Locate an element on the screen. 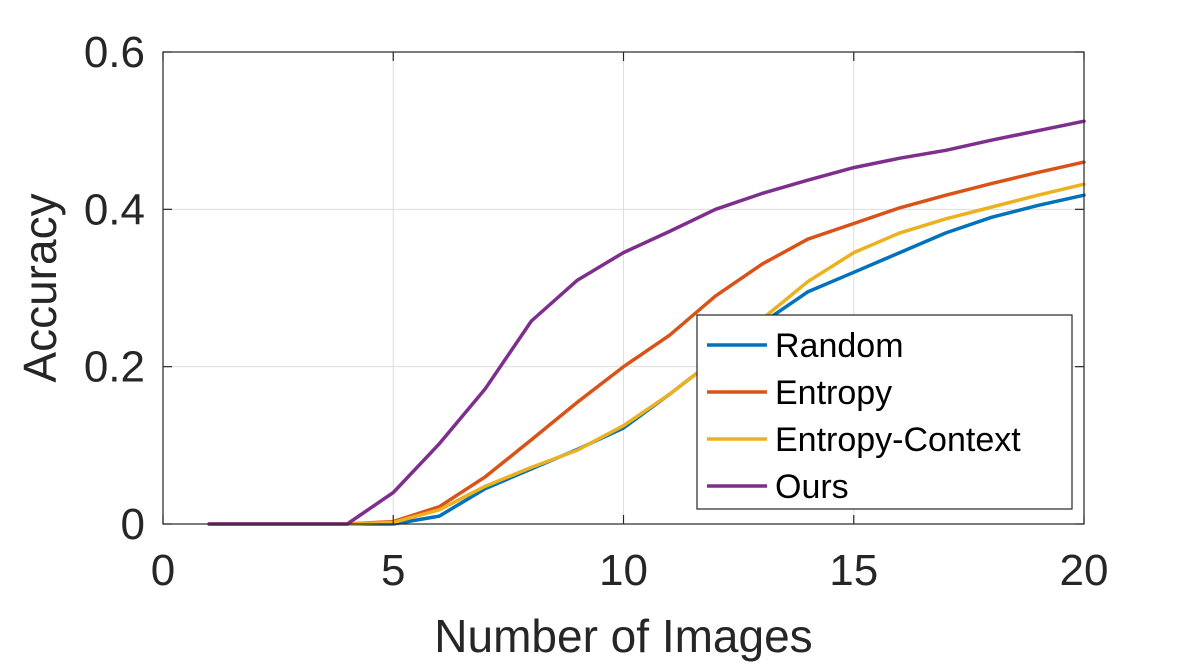  legend-label: Ours is located at coordinates (812, 487).